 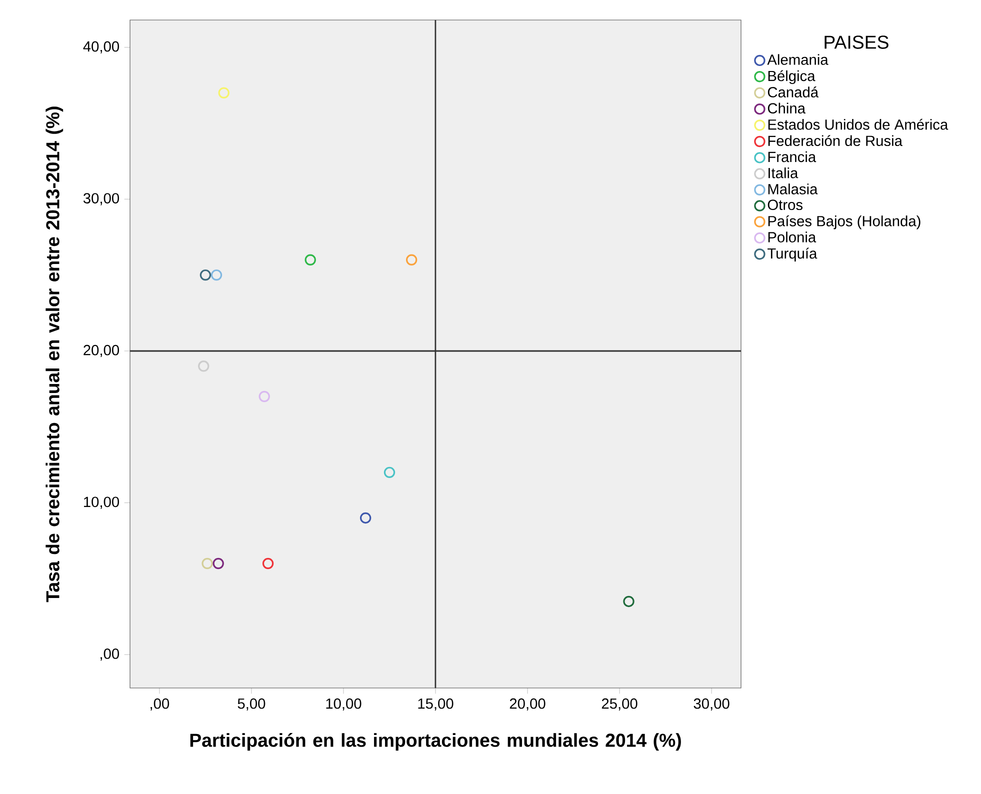 What do you see at coordinates (102, 502) in the screenshot?
I see `y-tick-label: 10,00` at bounding box center [102, 502].